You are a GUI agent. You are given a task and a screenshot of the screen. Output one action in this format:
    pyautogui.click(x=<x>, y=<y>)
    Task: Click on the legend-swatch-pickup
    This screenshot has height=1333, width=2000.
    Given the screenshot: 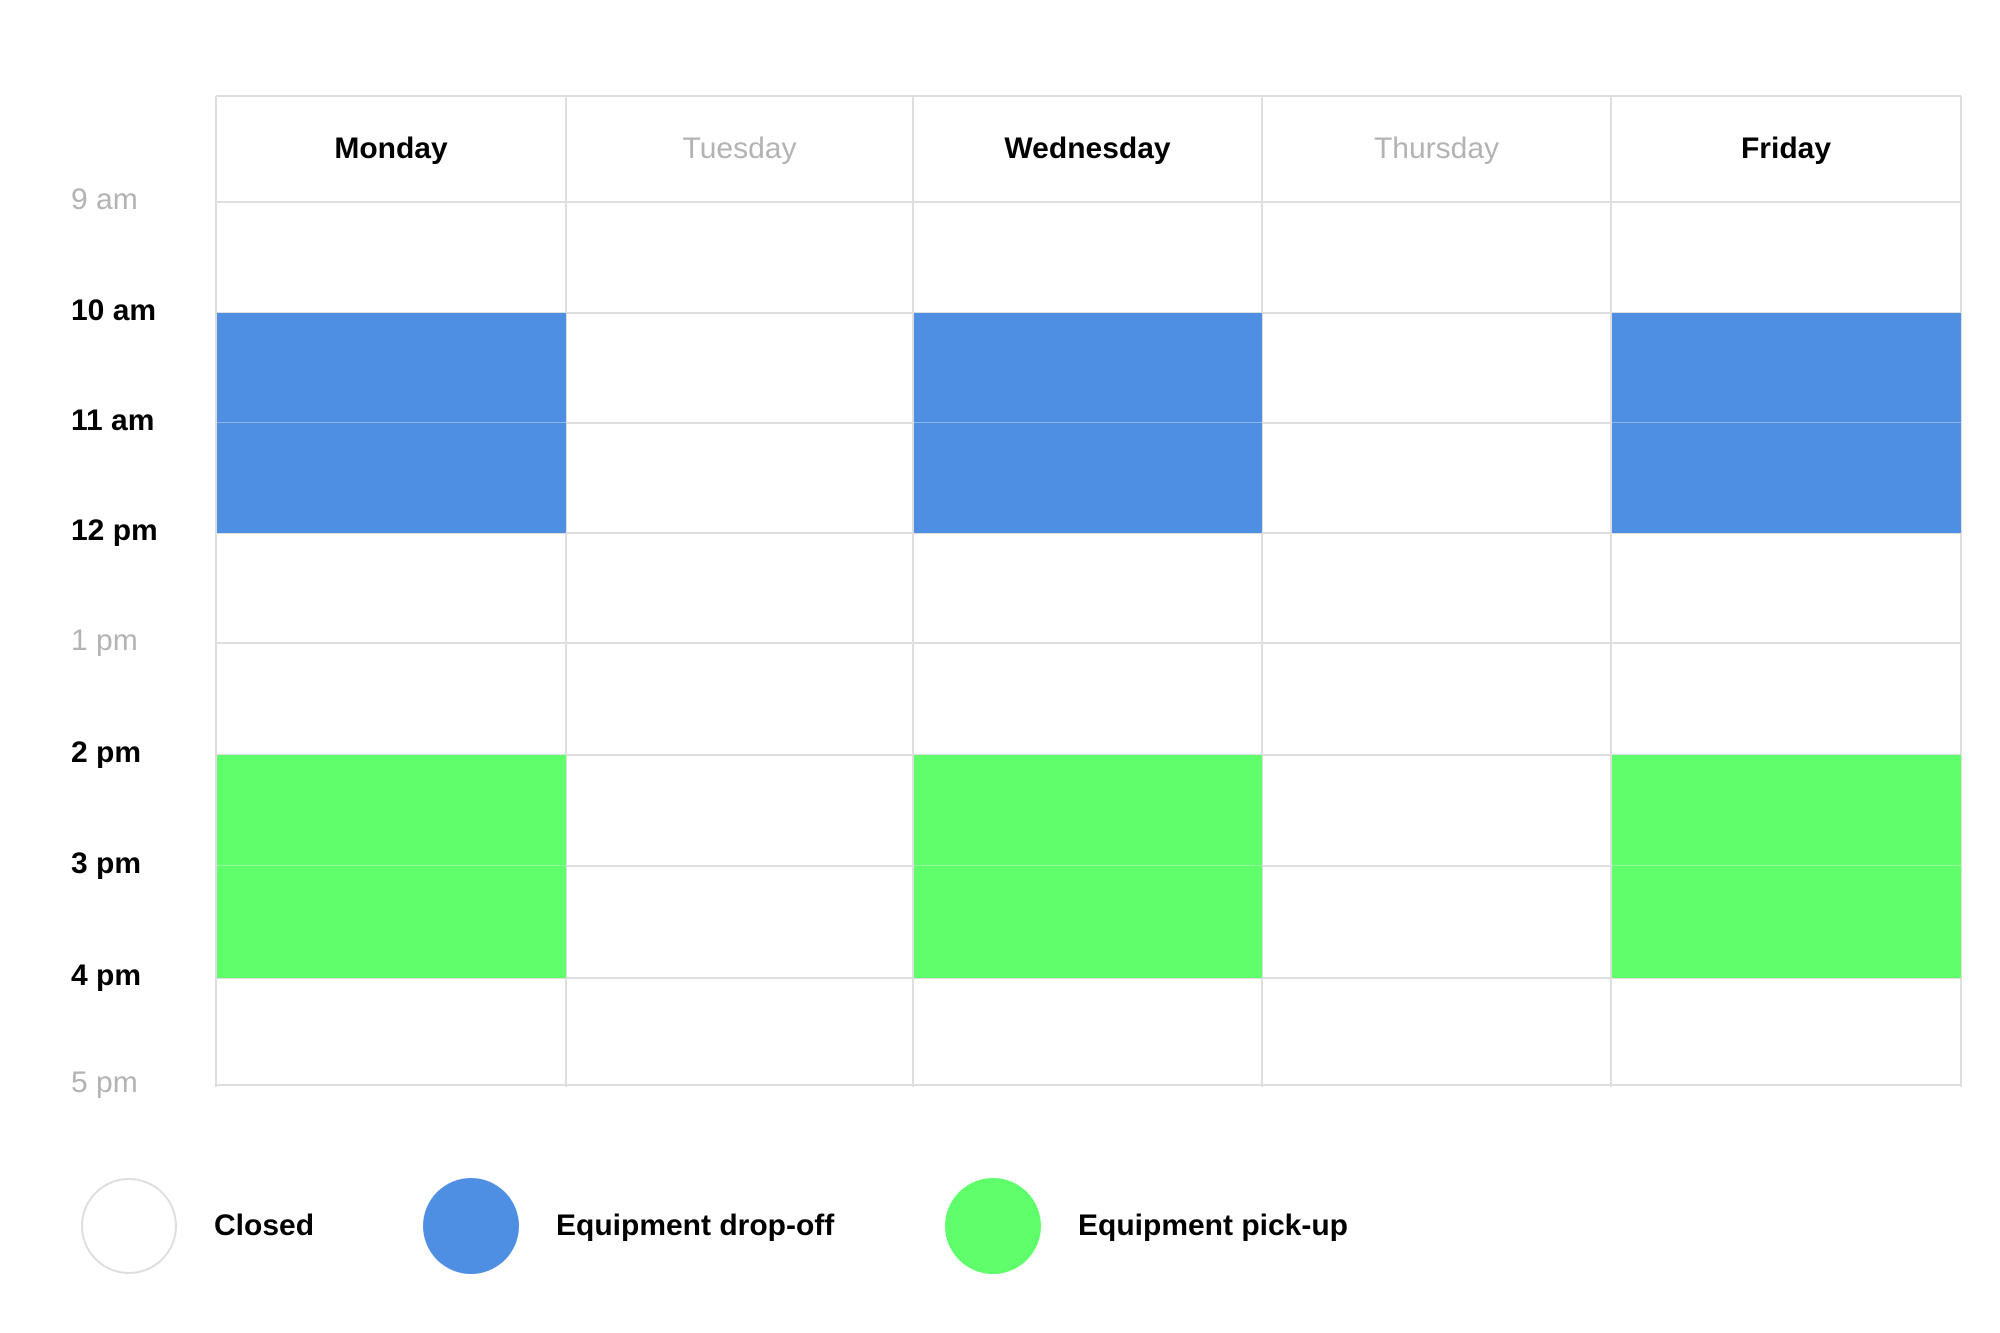 What is the action you would take?
    pyautogui.click(x=993, y=1226)
    